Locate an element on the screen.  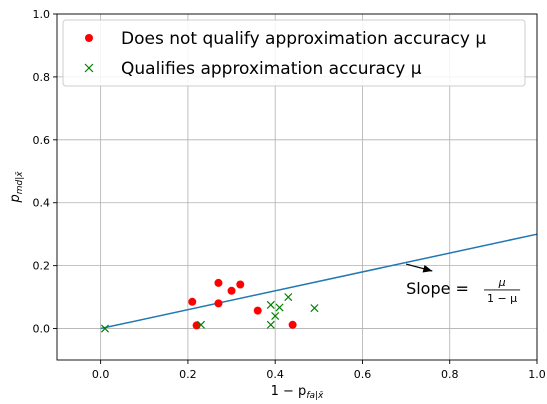
annotation-arrow-head is located at coordinates (427, 268).